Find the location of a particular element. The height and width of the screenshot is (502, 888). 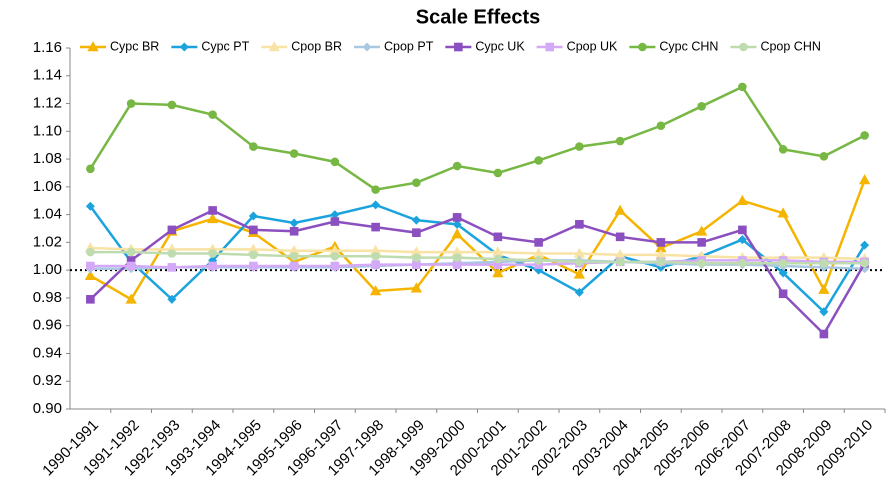

y-tick-label: 0.96 is located at coordinates (47, 325).